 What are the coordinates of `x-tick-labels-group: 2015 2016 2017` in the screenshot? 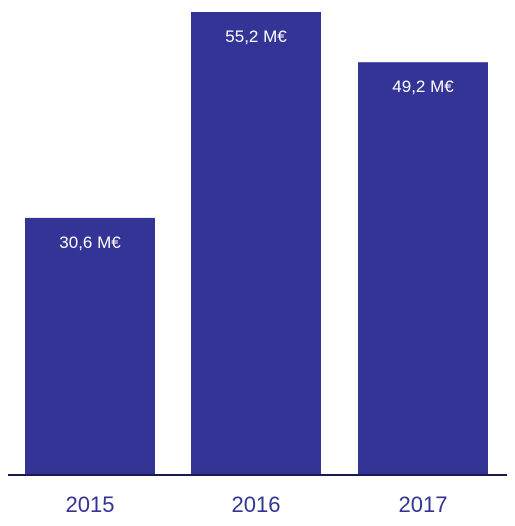 It's located at (257, 504).